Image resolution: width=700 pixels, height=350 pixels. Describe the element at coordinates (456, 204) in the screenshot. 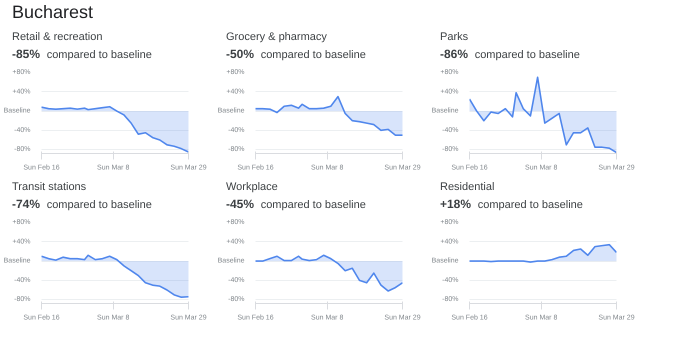

I see `chart-subtitle: +18%` at that location.